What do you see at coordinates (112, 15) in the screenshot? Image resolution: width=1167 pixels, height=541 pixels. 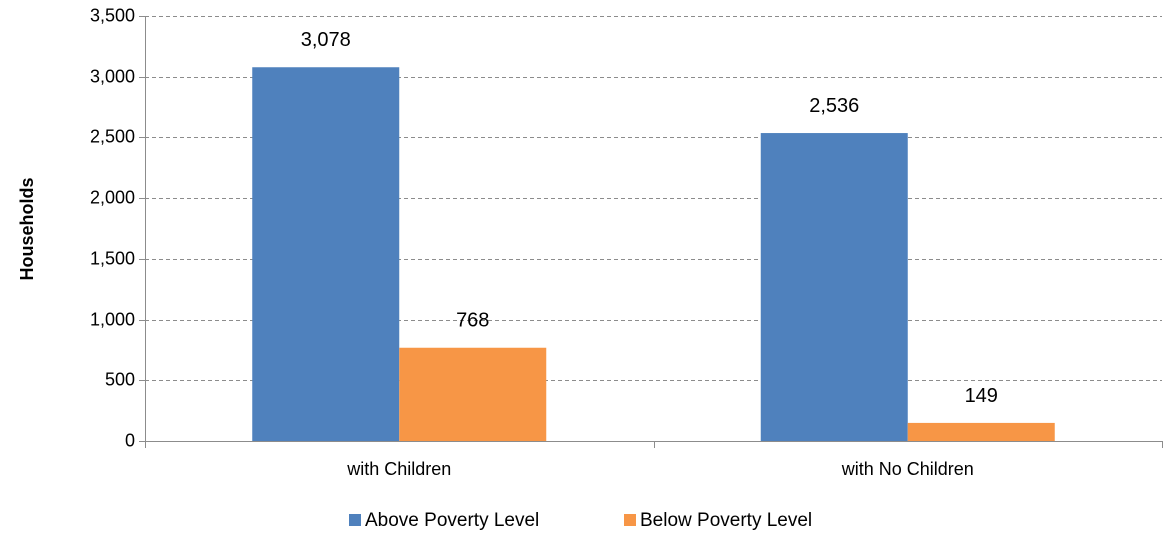 I see `y-tick-label: 3,500` at bounding box center [112, 15].